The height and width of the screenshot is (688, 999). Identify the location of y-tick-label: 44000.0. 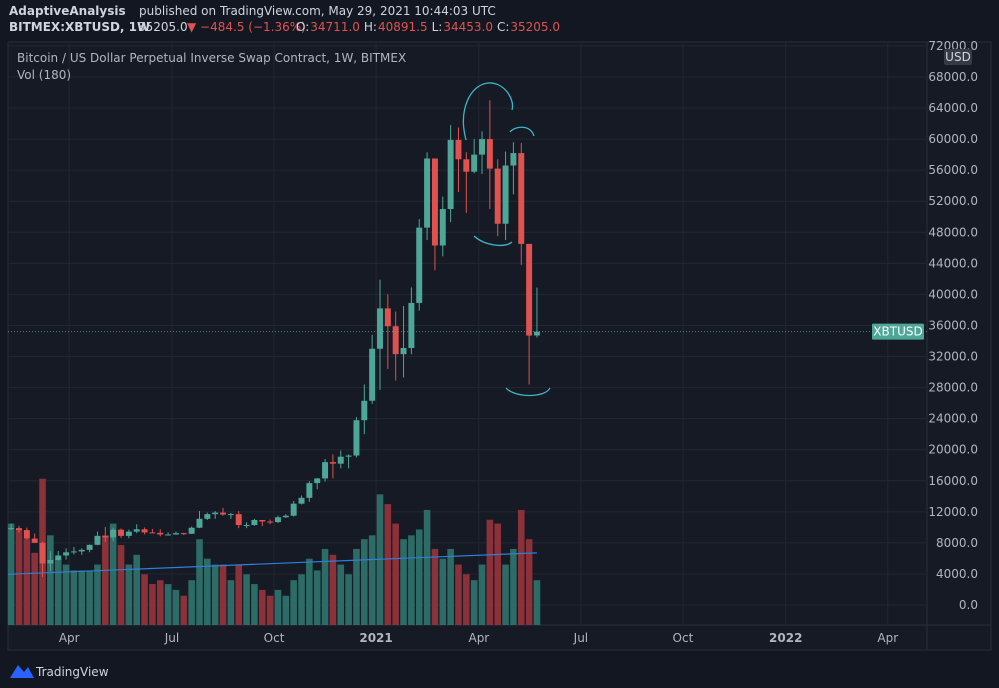
(953, 263).